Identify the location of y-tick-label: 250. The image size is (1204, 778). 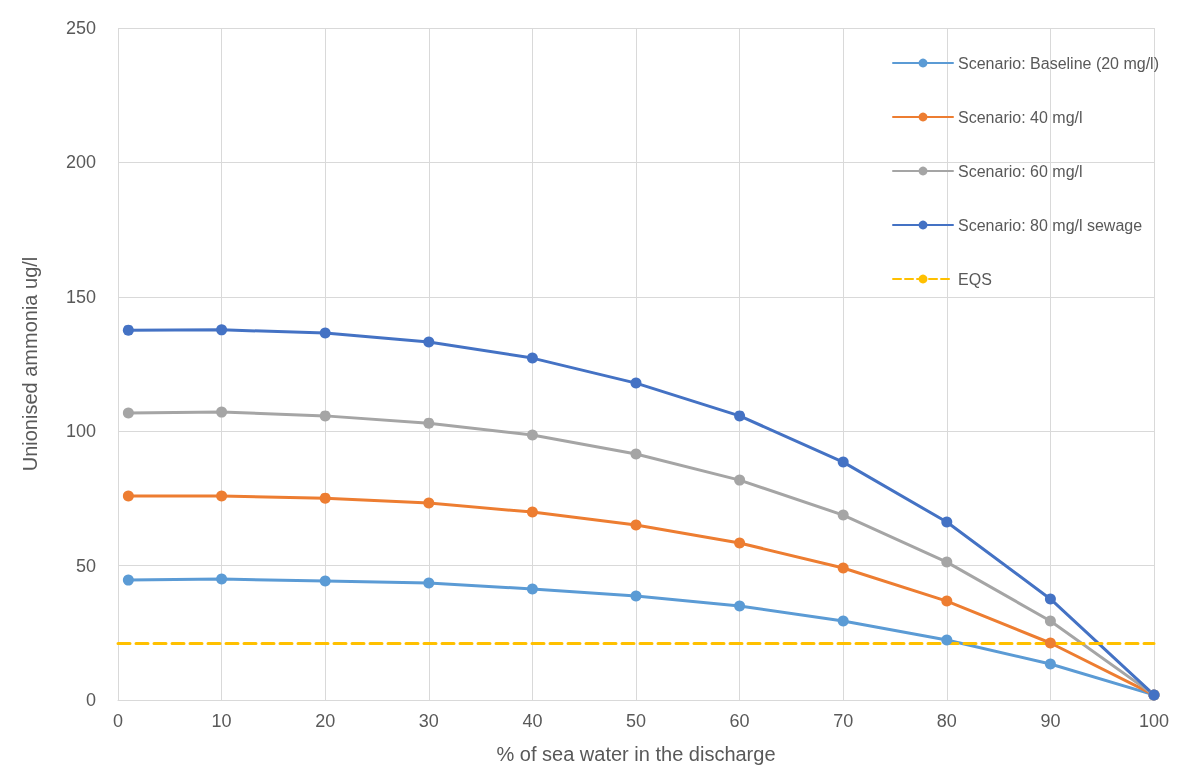
(80, 28).